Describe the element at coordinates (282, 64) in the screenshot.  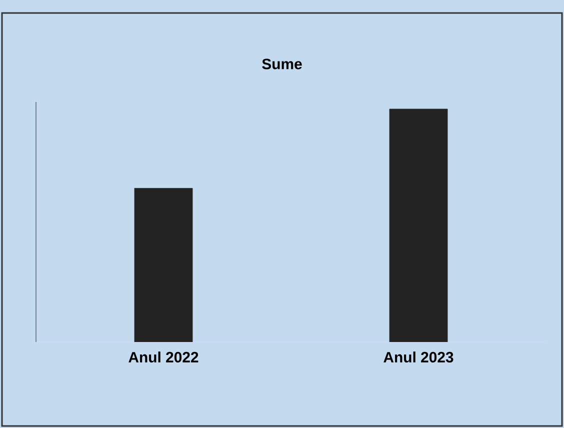
I see `chart-title: Sume` at that location.